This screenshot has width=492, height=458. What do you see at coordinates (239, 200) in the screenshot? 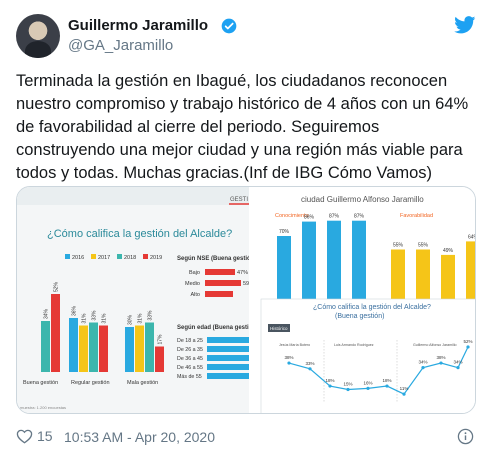
I see `header-tab-label: GESTI` at bounding box center [239, 200].